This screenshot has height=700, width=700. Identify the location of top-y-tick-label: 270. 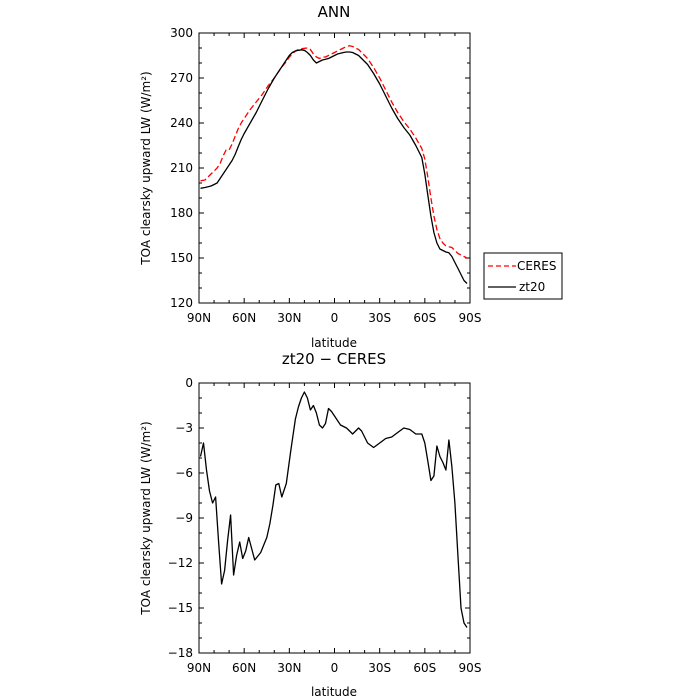
(181, 78).